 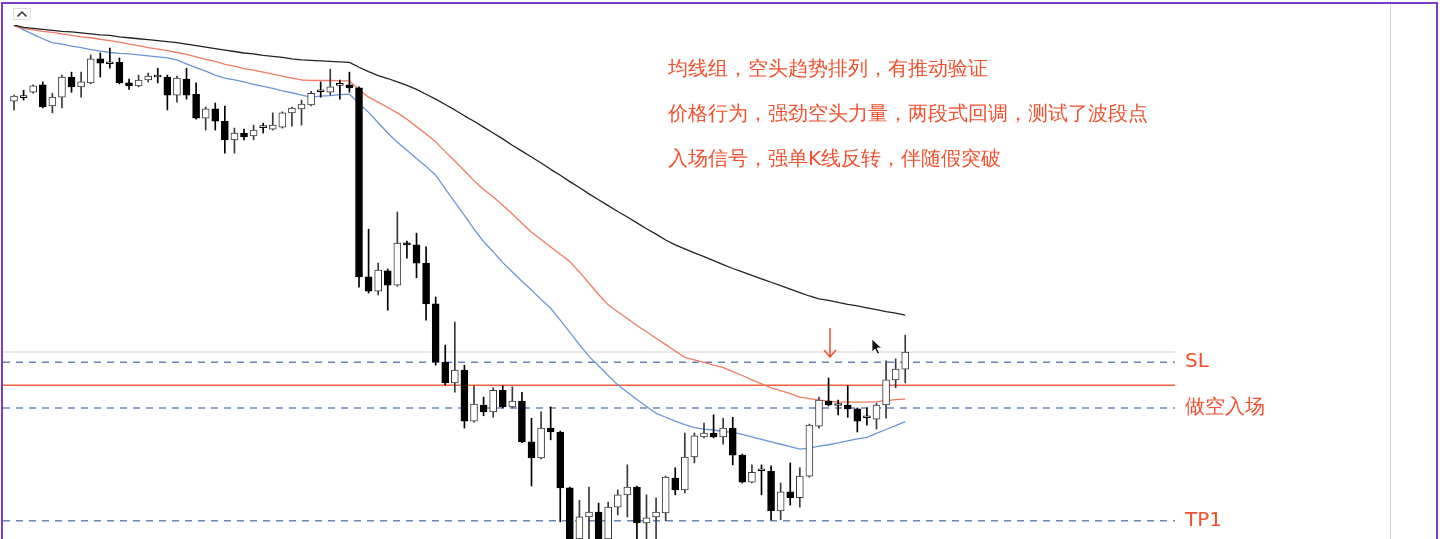 What do you see at coordinates (828, 68) in the screenshot?
I see `annotation: 均线组，空头趋势排列，有推动验证` at bounding box center [828, 68].